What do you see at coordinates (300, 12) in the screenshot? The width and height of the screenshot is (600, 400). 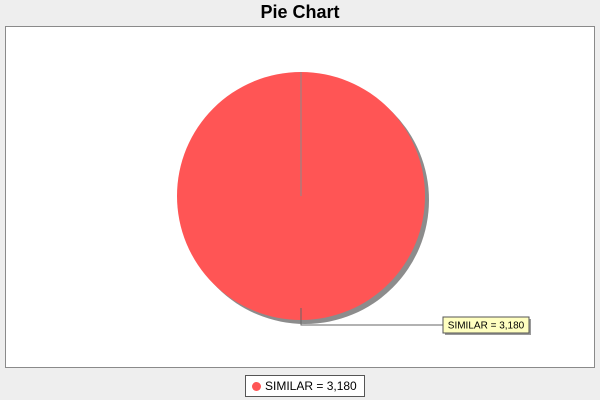 I see `chart-title: Pie Chart` at bounding box center [300, 12].